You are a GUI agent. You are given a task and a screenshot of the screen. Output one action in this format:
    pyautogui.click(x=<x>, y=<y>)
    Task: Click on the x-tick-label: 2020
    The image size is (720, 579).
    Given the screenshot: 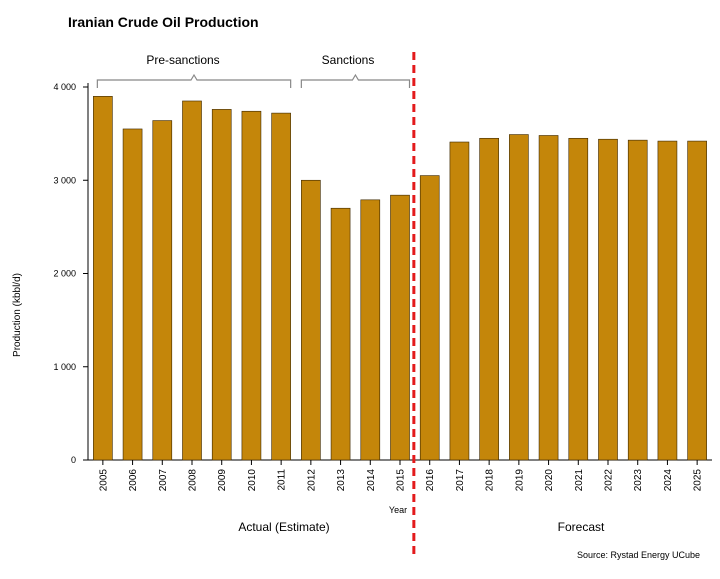 What is the action you would take?
    pyautogui.click(x=549, y=480)
    